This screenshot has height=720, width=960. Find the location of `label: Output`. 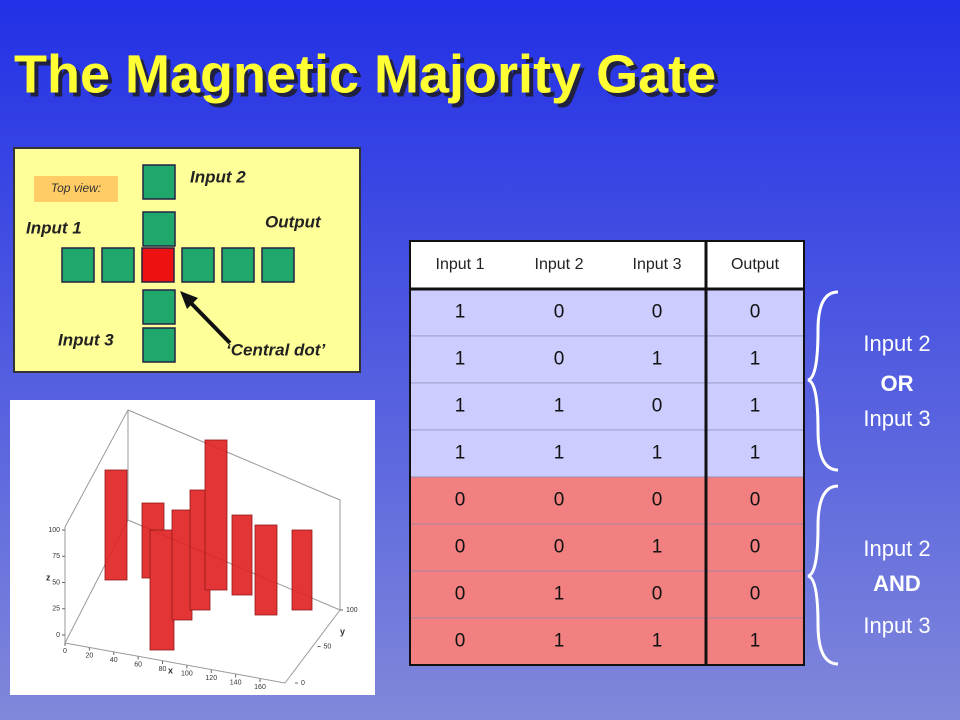

label: Output is located at coordinates (293, 221).